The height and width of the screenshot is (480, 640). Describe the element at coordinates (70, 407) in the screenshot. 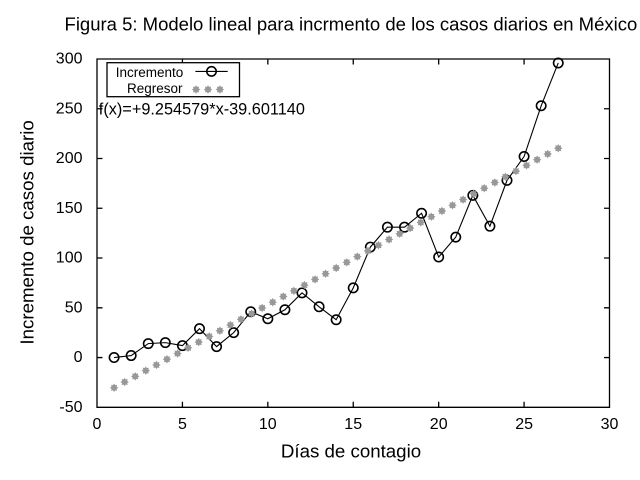

I see `svg-text: -50` at that location.